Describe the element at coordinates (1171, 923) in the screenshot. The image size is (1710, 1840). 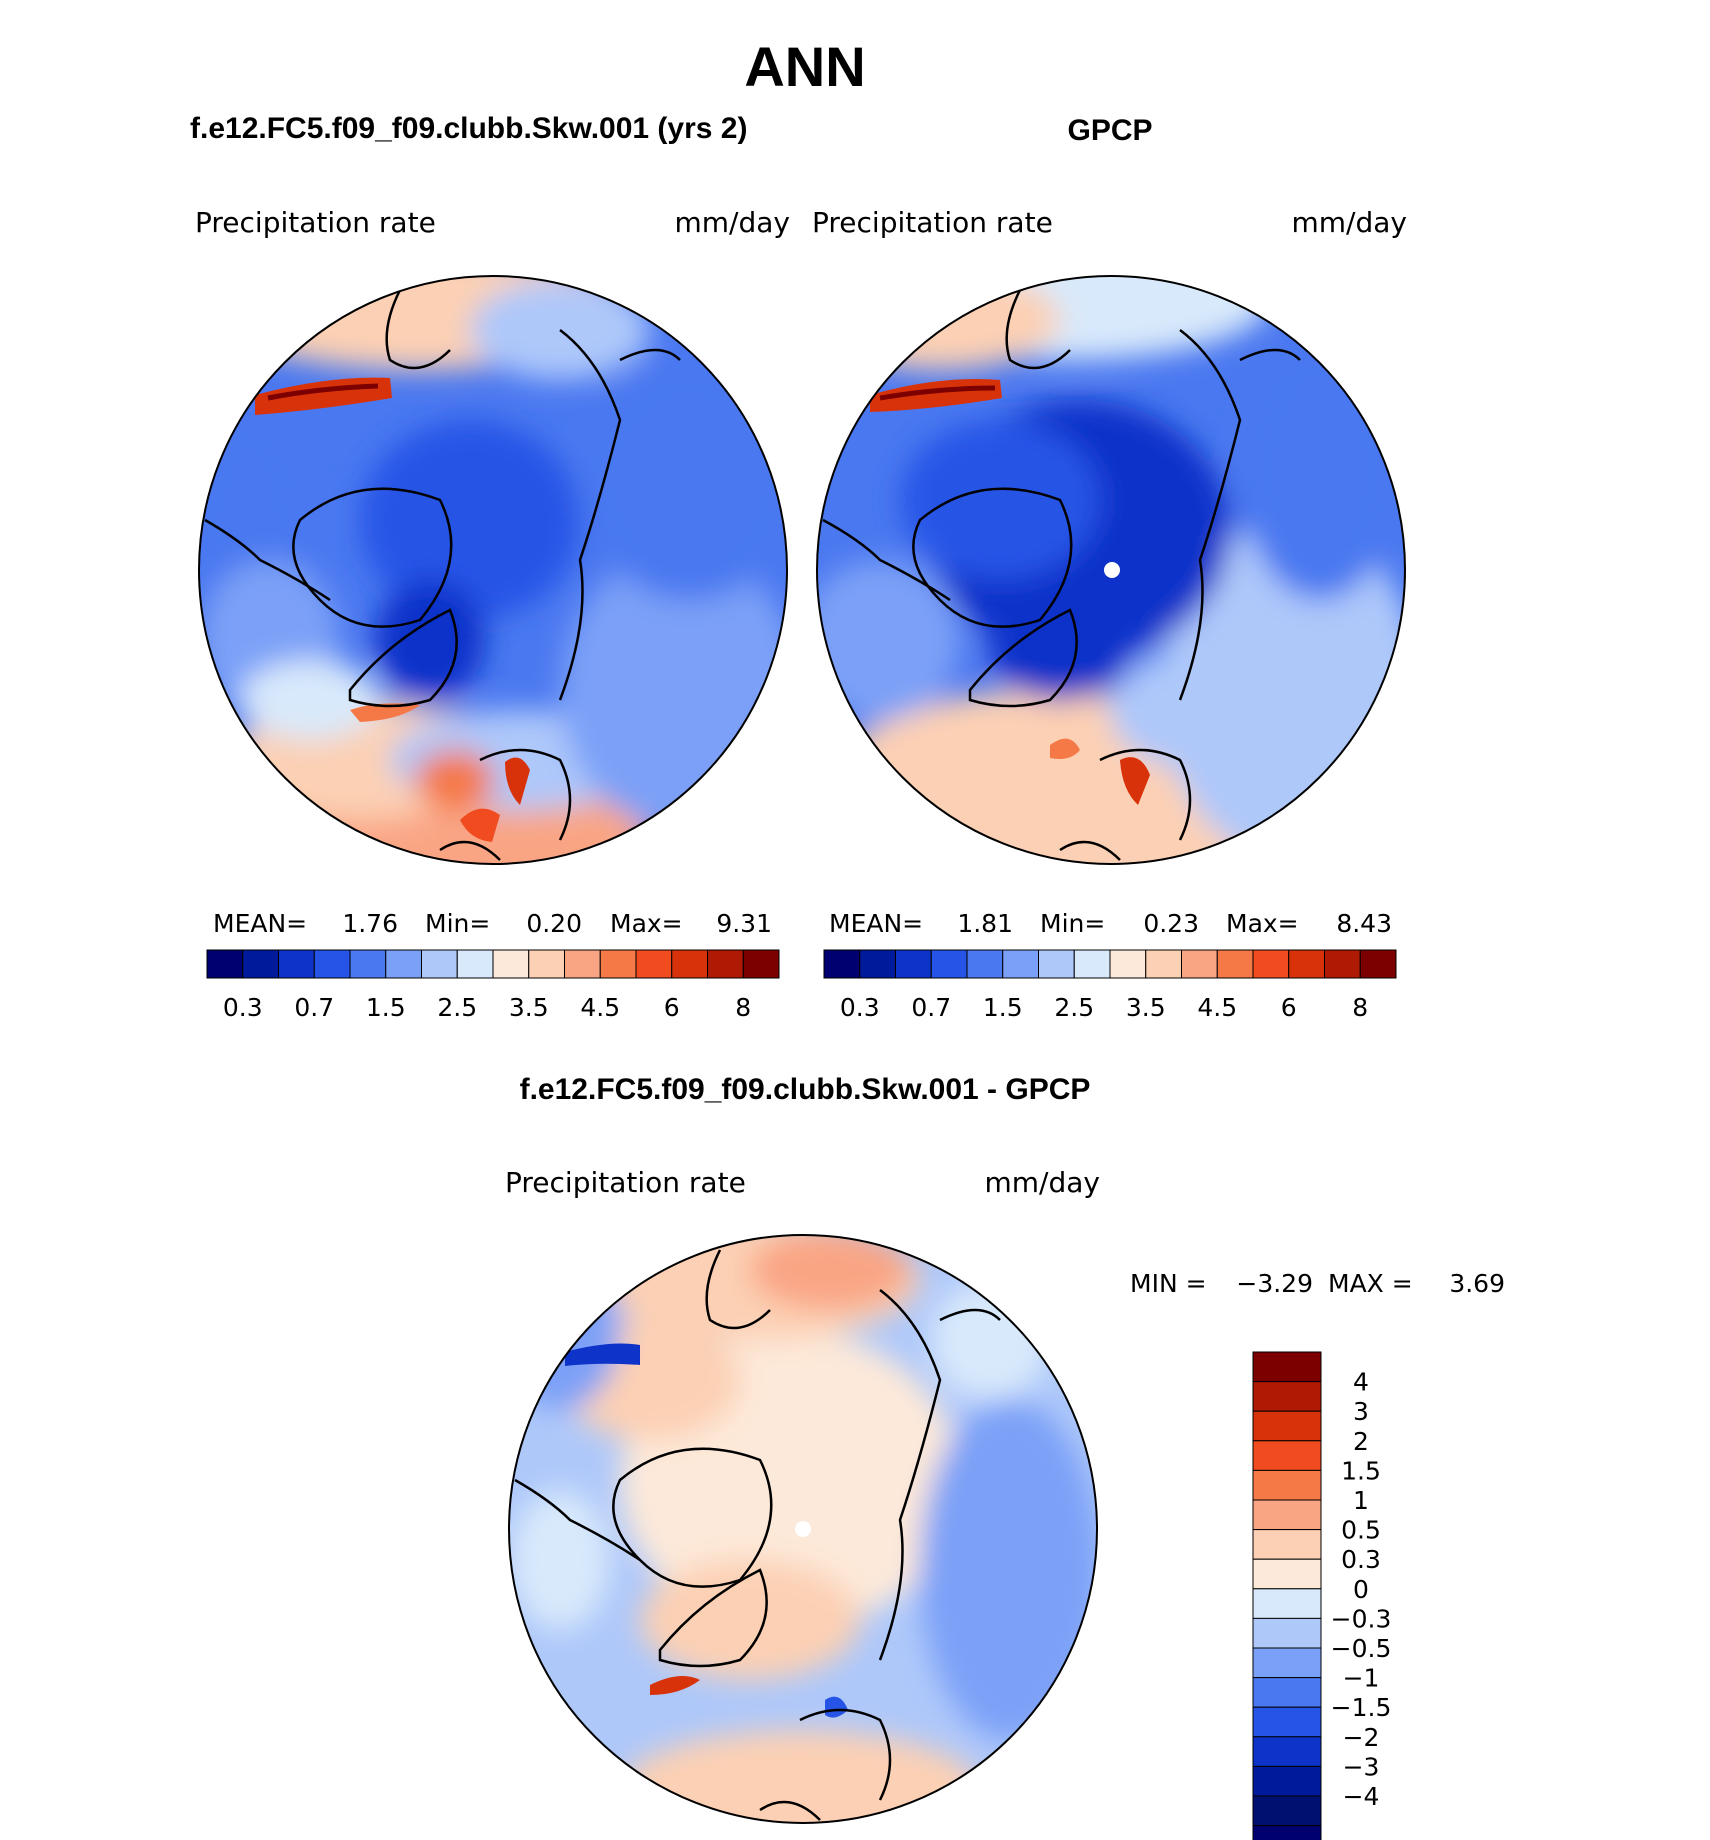
I see `panel-obs-min-value: 0.23` at that location.